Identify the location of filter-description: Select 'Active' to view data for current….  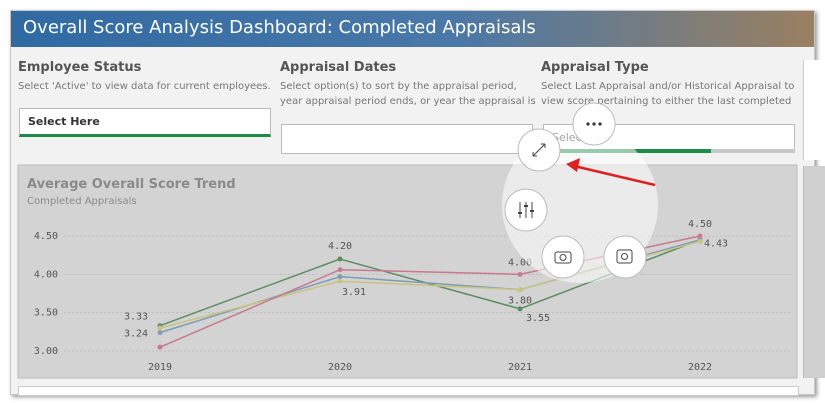
(144, 86).